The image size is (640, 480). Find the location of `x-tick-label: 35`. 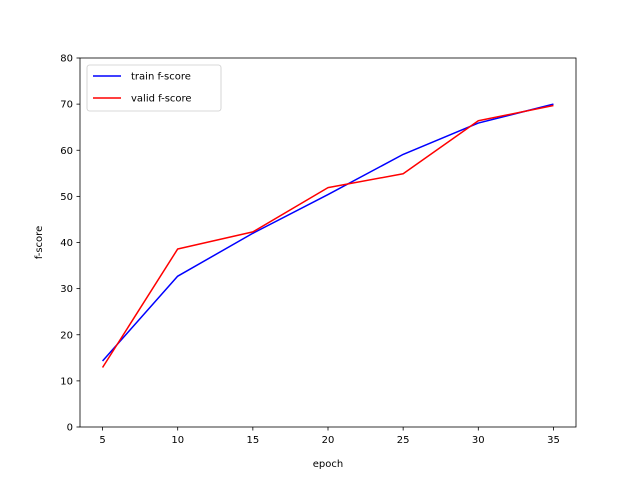

x-tick-label: 35 is located at coordinates (553, 440).